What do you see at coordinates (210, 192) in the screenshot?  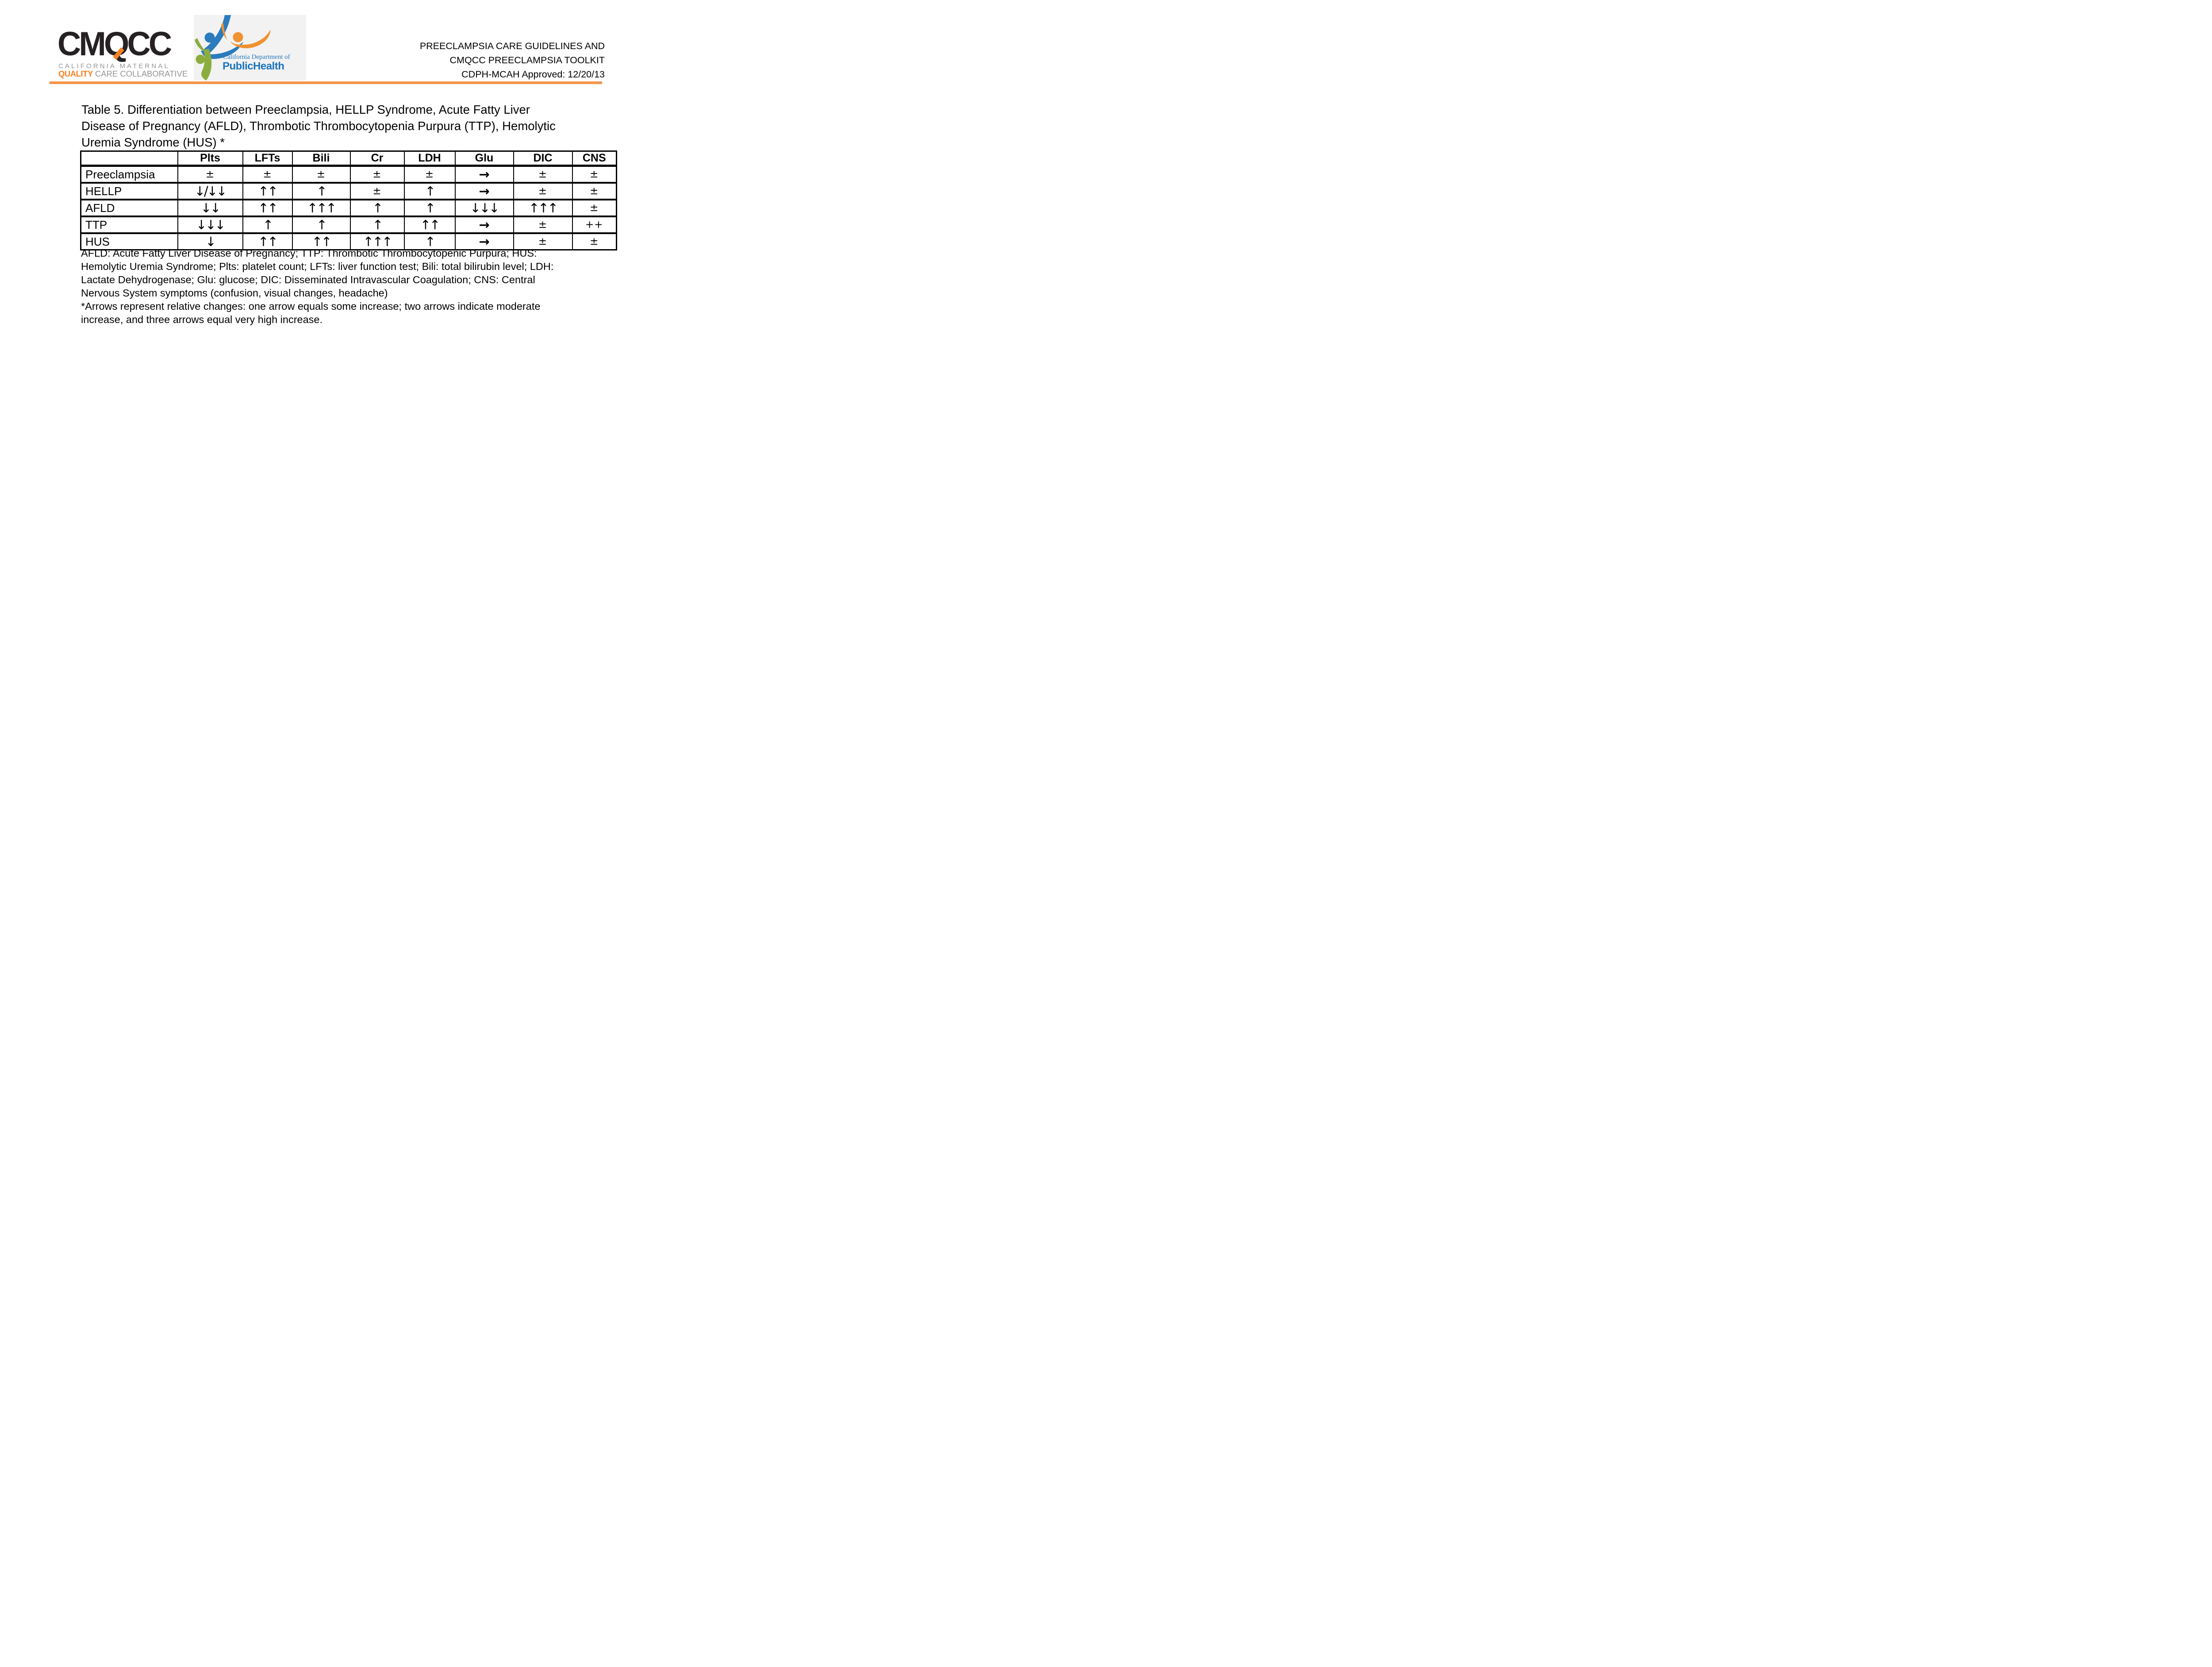 I see `value-cell: ↓/↓↓` at bounding box center [210, 192].